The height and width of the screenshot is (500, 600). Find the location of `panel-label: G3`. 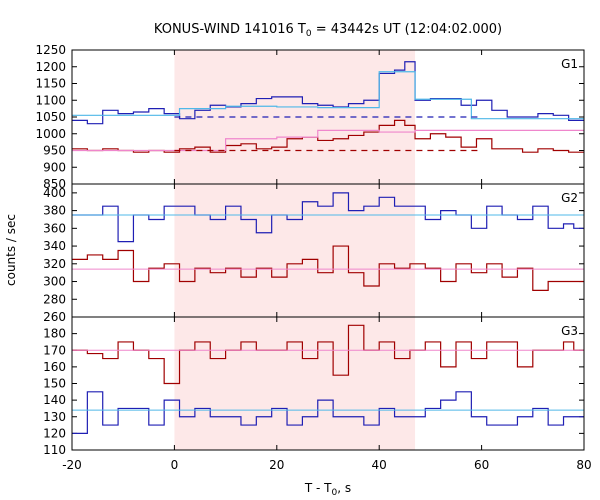

panel-label: G3 is located at coordinates (569, 331).